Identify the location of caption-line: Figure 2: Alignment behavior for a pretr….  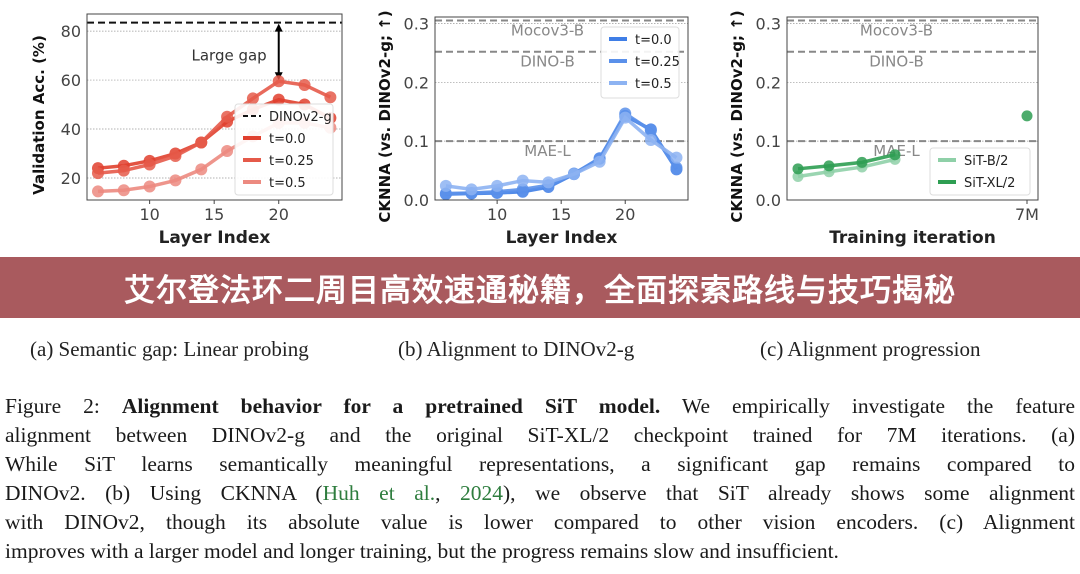
(540, 406).